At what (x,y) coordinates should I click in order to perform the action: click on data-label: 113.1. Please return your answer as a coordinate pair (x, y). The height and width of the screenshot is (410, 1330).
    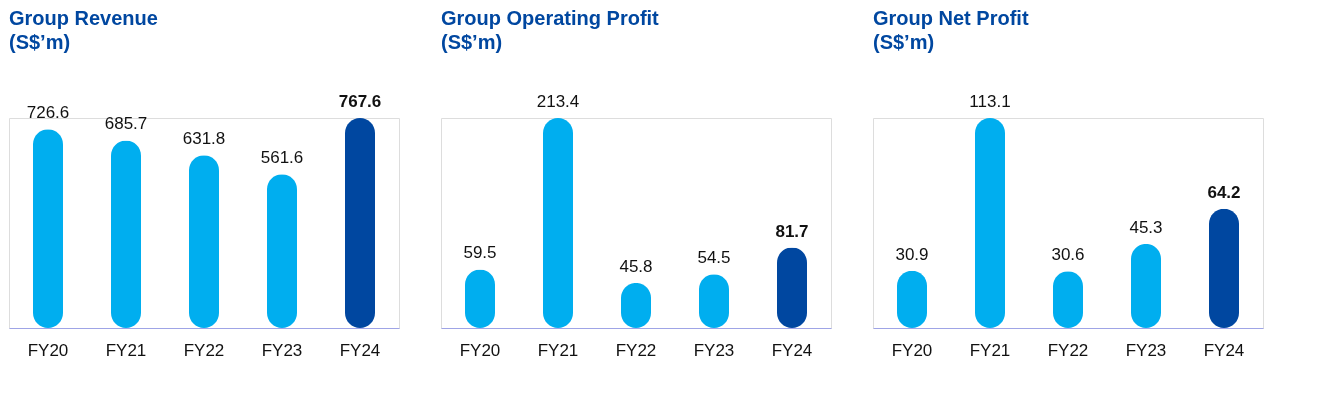
    Looking at the image, I should click on (990, 101).